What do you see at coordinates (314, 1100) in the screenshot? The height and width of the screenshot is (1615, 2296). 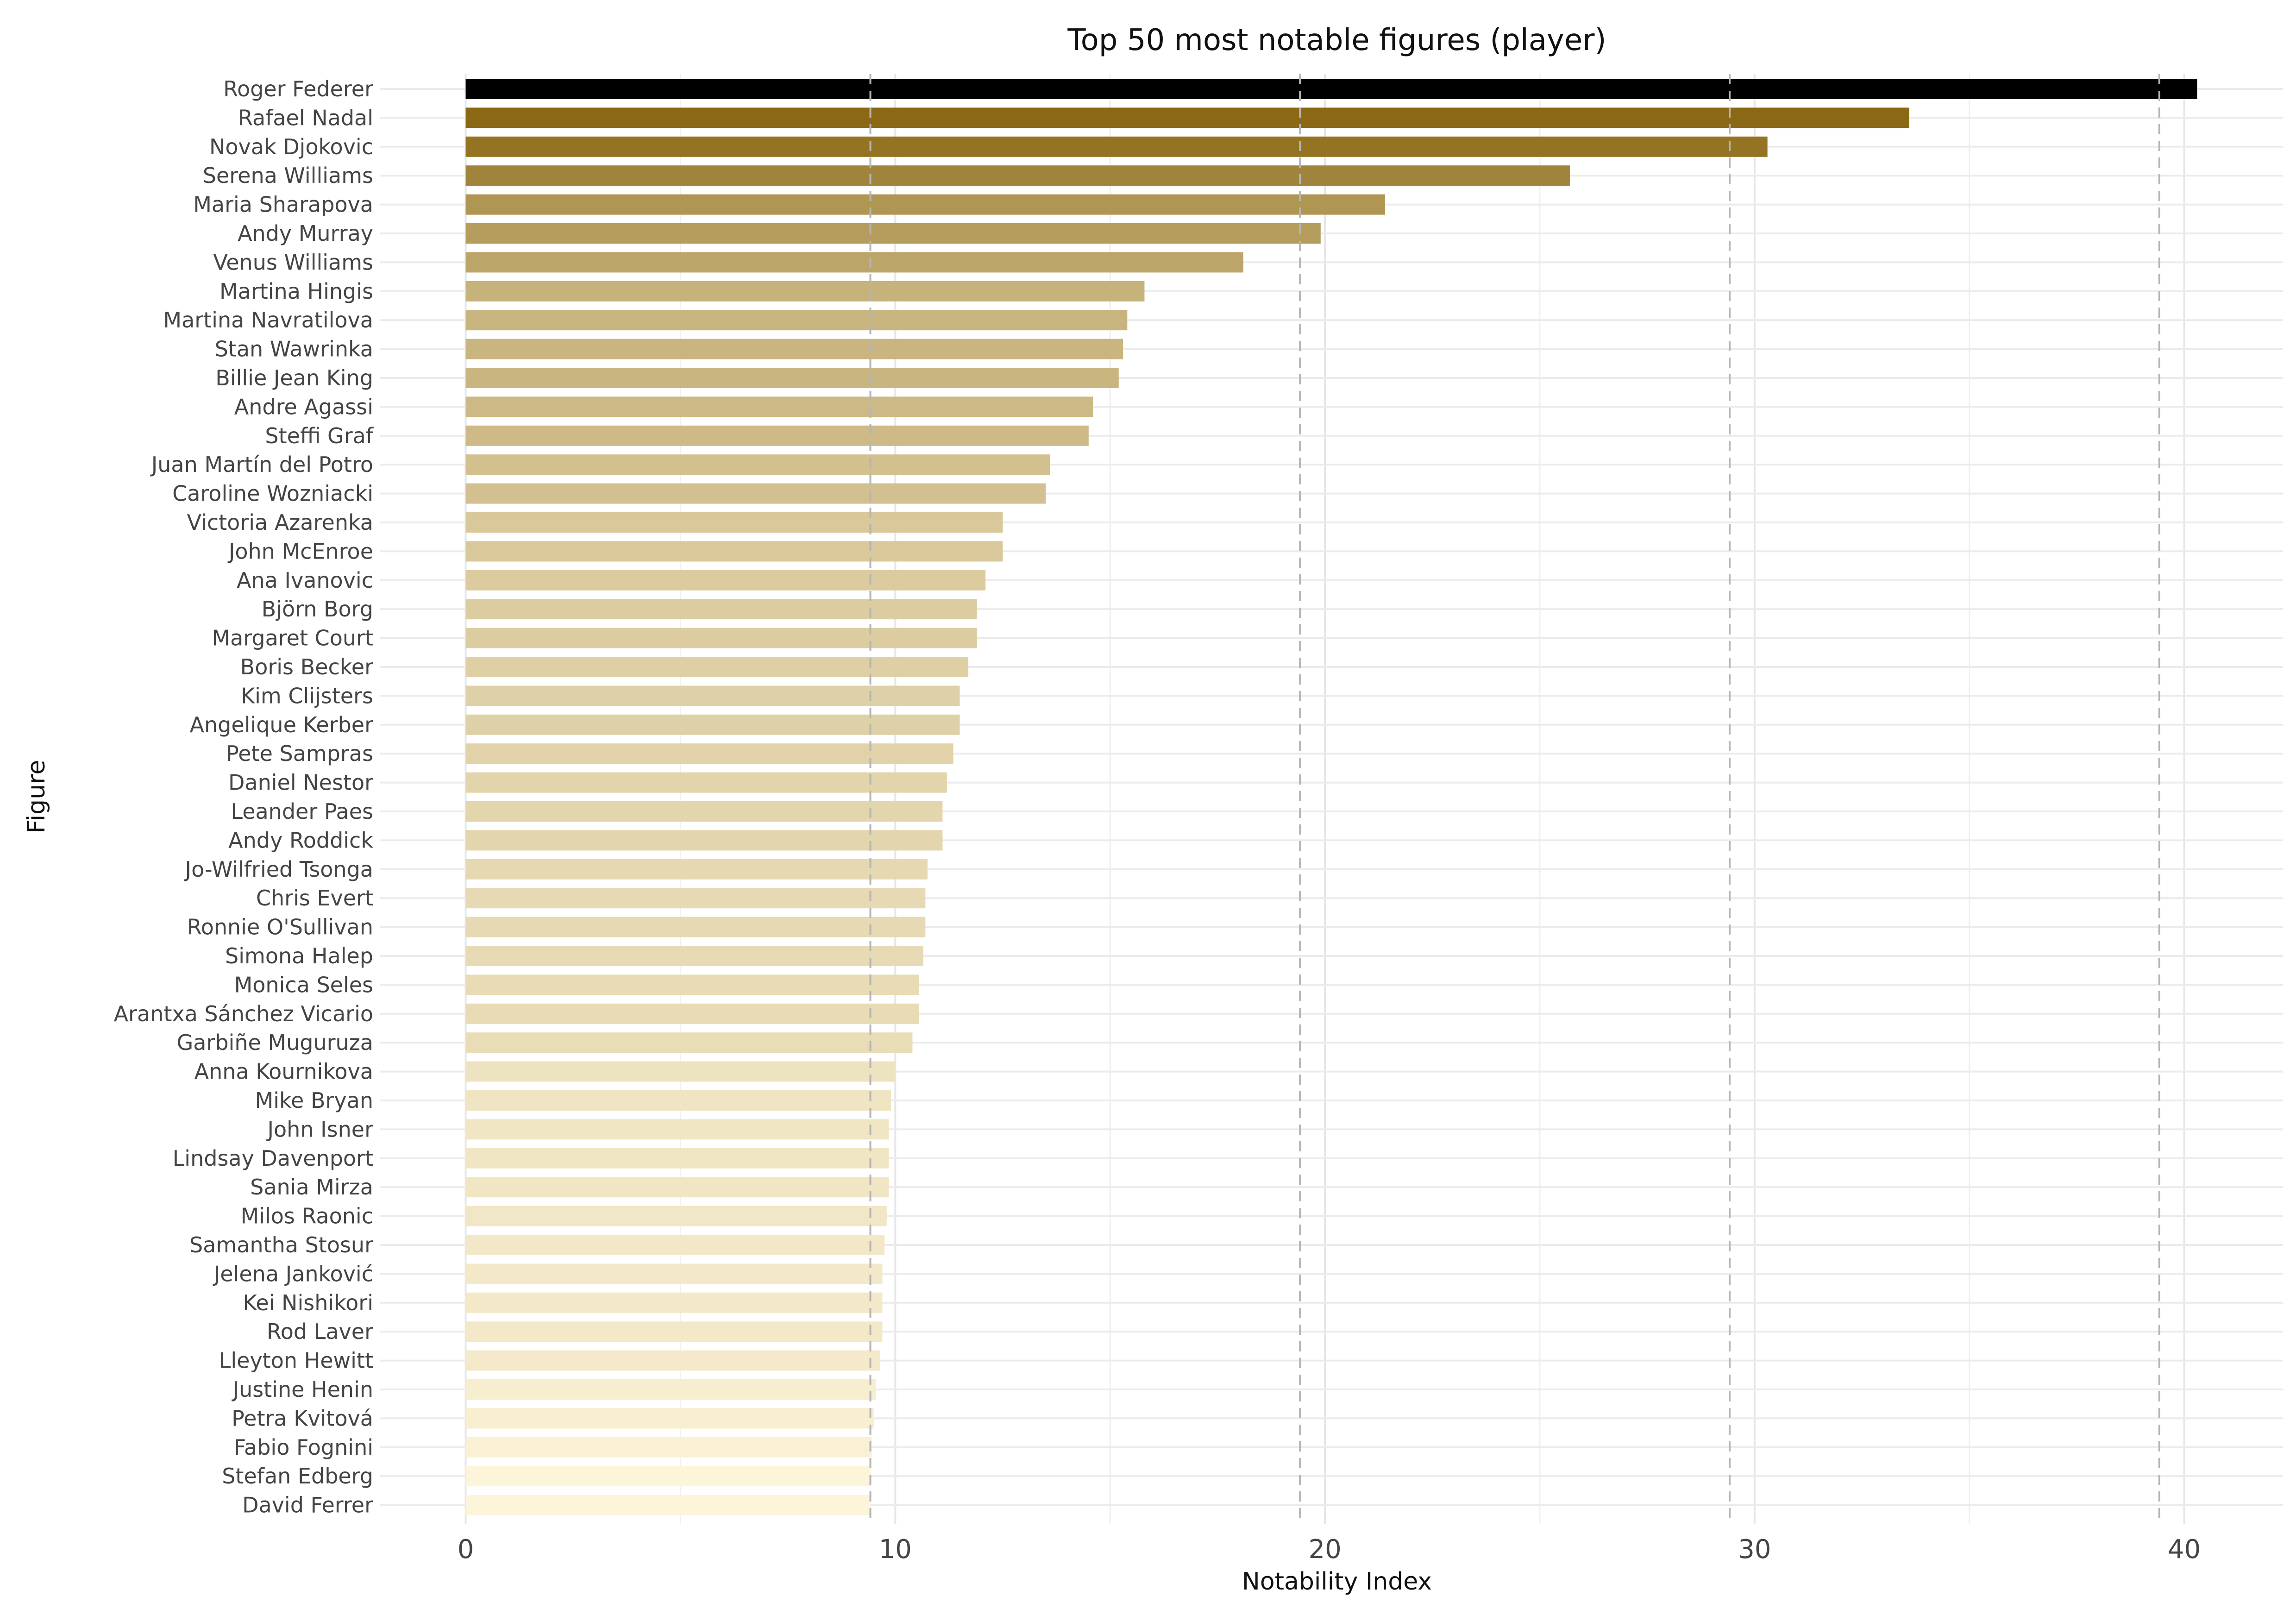 I see `category-label: Mike Bryan` at bounding box center [314, 1100].